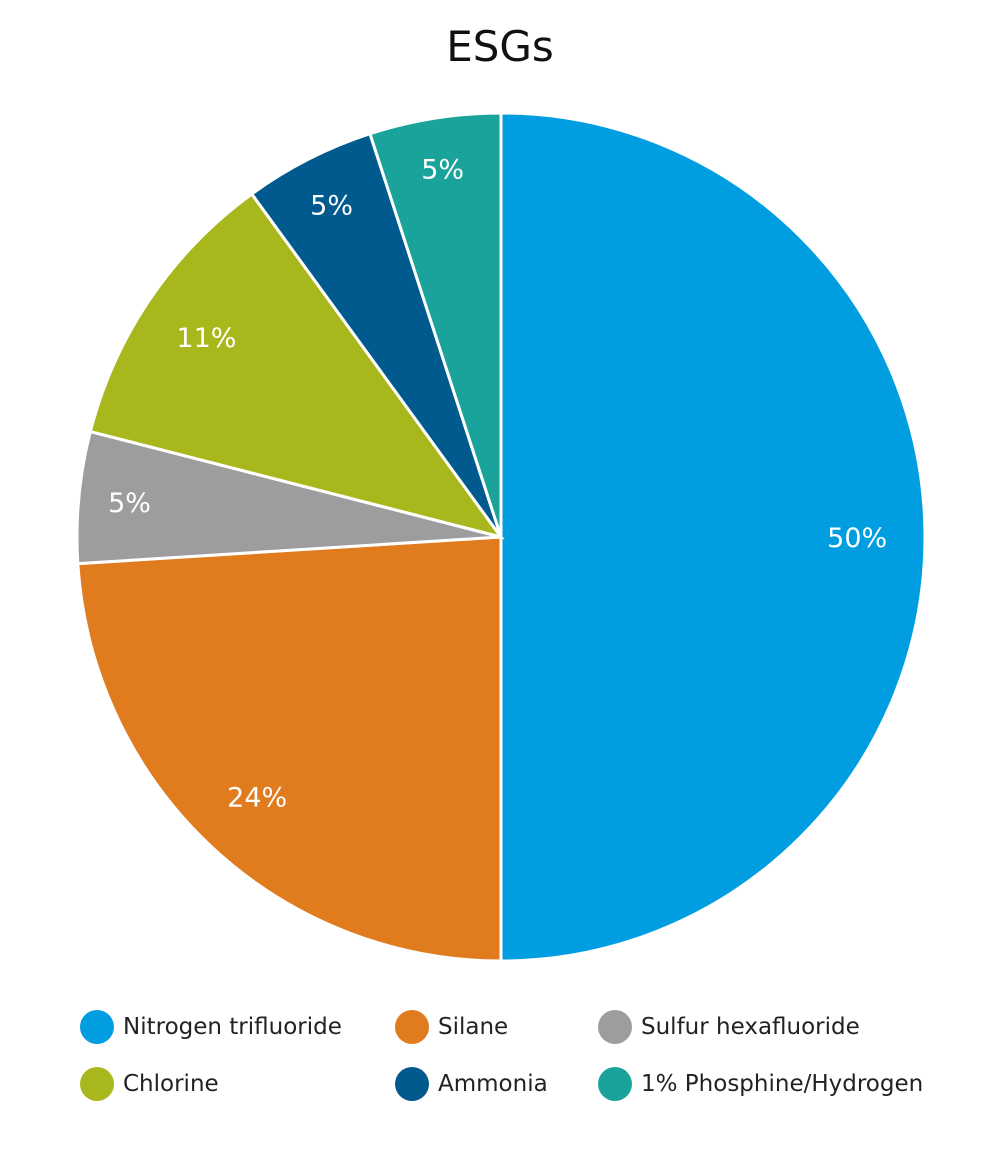  Describe the element at coordinates (206, 338) in the screenshot. I see `slice-label-3: 11%` at that location.